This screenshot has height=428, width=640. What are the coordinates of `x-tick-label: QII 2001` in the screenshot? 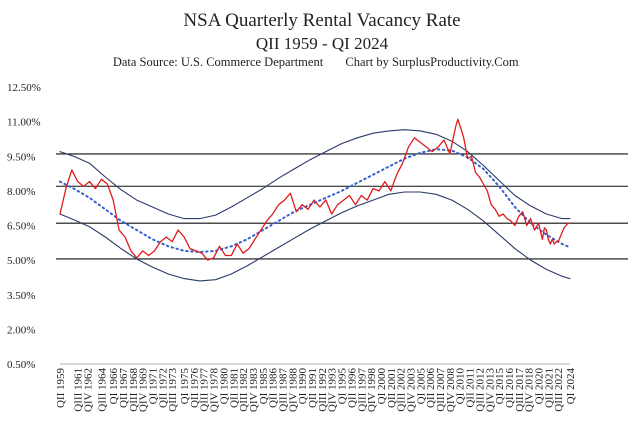 It's located at (392, 388).